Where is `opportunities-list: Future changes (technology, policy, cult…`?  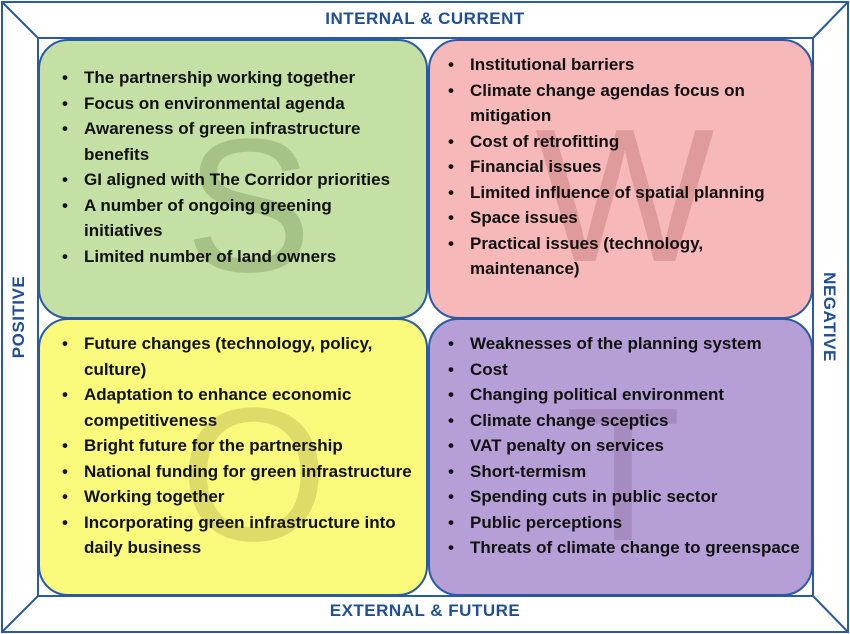 opportunities-list: Future changes (technology, policy, cult… is located at coordinates (237, 446).